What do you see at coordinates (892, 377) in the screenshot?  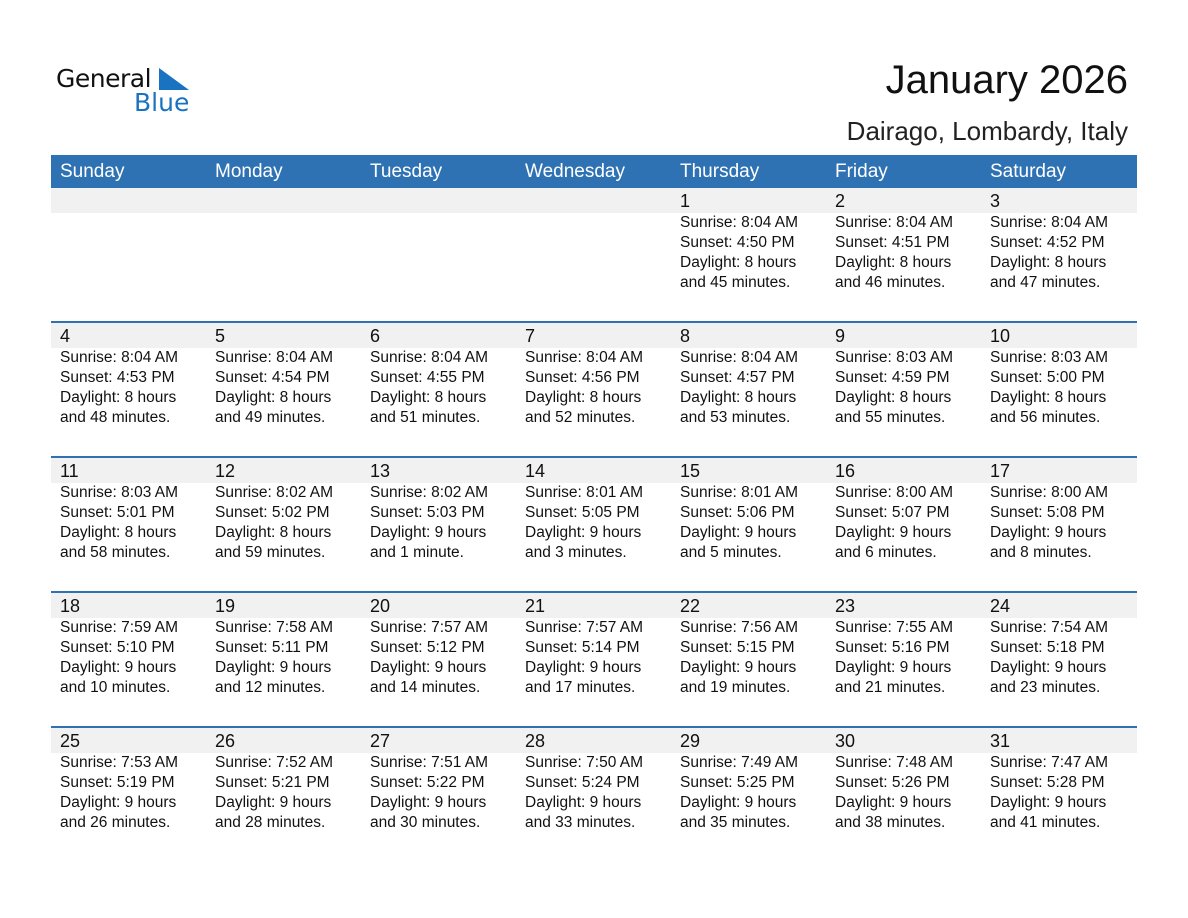 I see `sunset-text: Sunset: 4:59 PM` at bounding box center [892, 377].